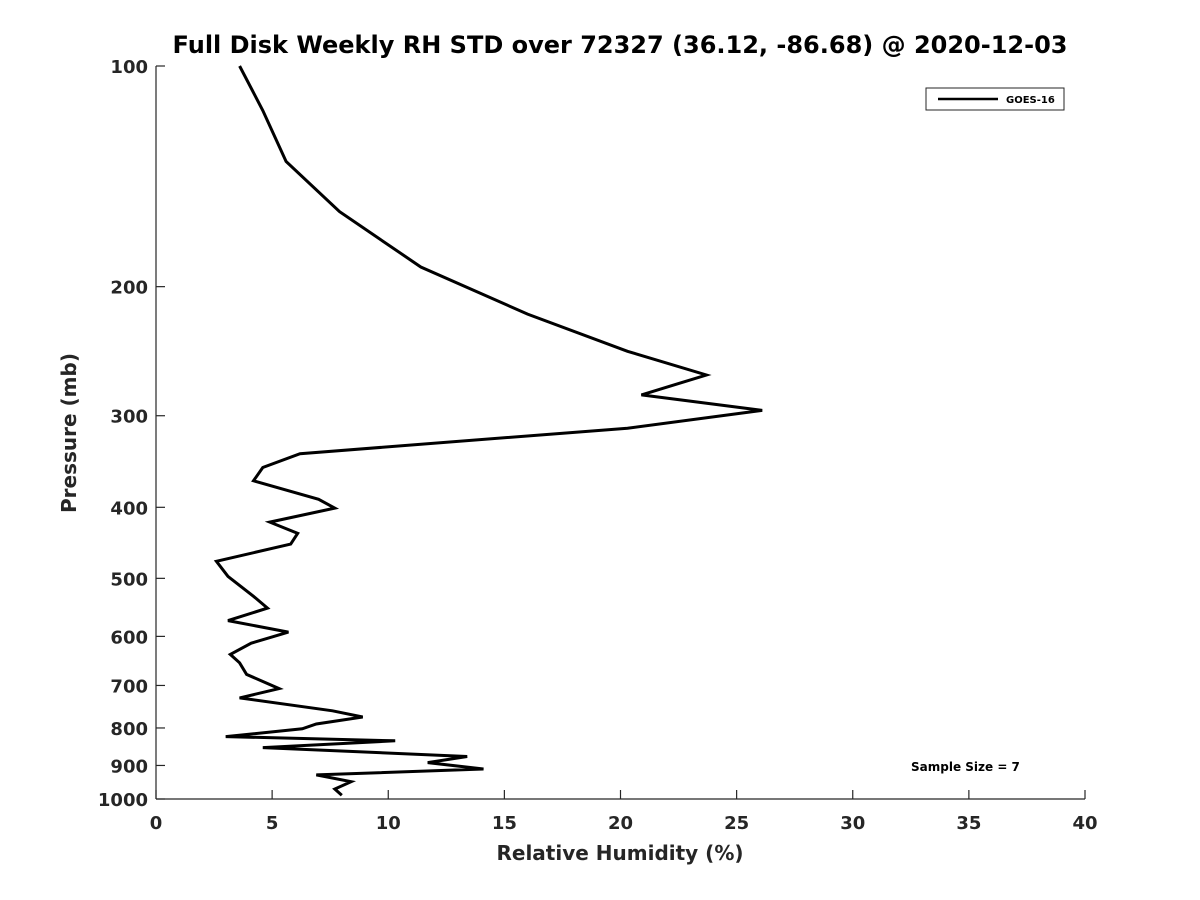  I want to click on x-tick-label: 35, so click(968, 823).